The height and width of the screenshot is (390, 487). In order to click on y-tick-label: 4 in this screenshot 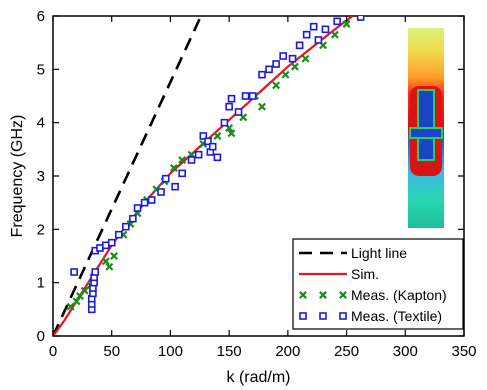, I will do `click(41, 123)`.